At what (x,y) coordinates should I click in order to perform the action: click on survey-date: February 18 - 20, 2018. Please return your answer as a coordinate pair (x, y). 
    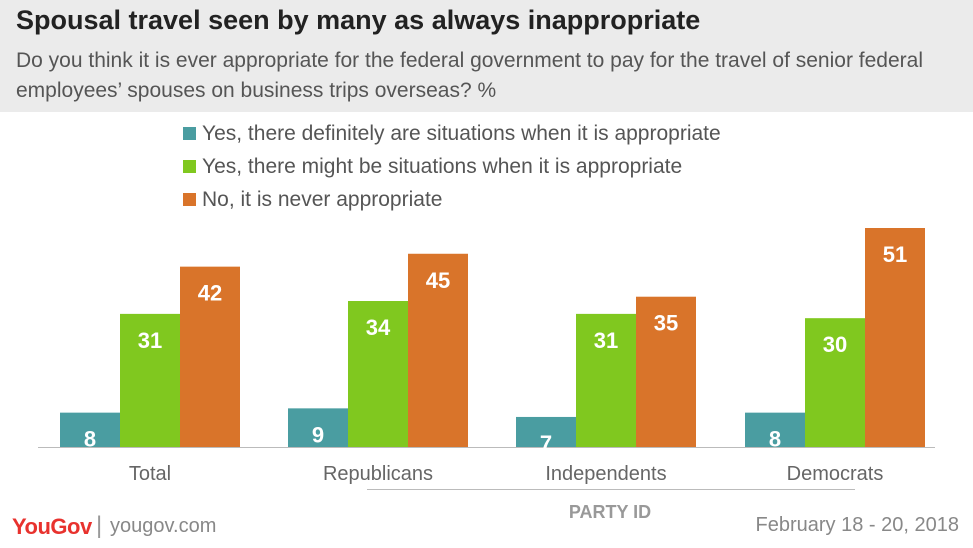
    Looking at the image, I should click on (857, 525).